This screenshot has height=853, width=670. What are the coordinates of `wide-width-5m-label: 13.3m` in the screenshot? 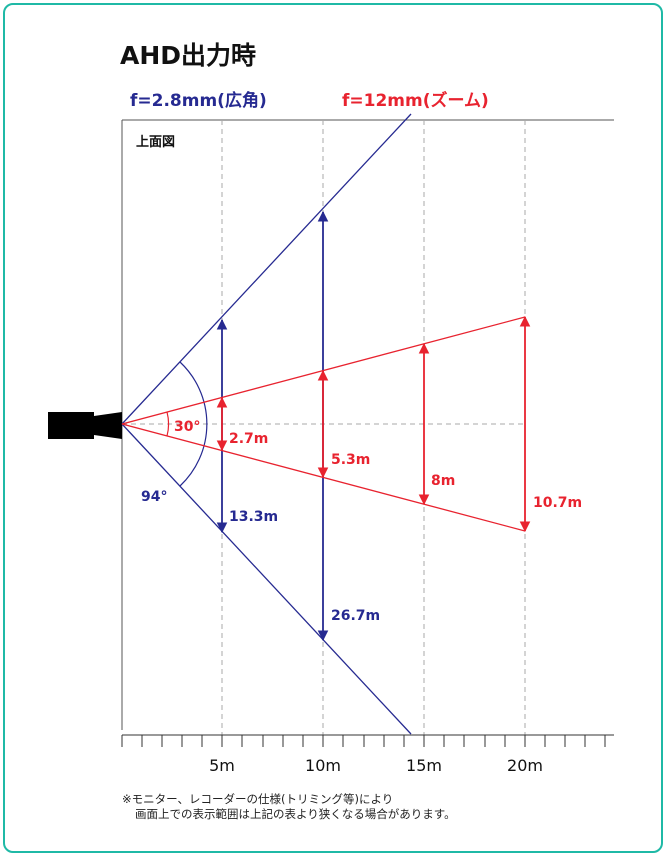 It's located at (253, 517).